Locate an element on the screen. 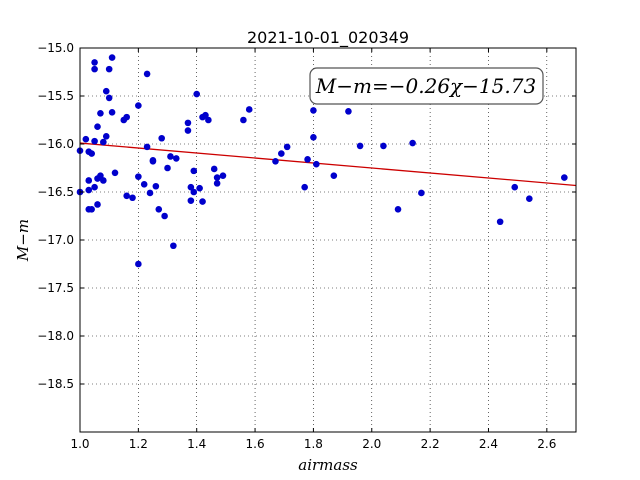  x-axis-label: airmass is located at coordinates (328, 465).